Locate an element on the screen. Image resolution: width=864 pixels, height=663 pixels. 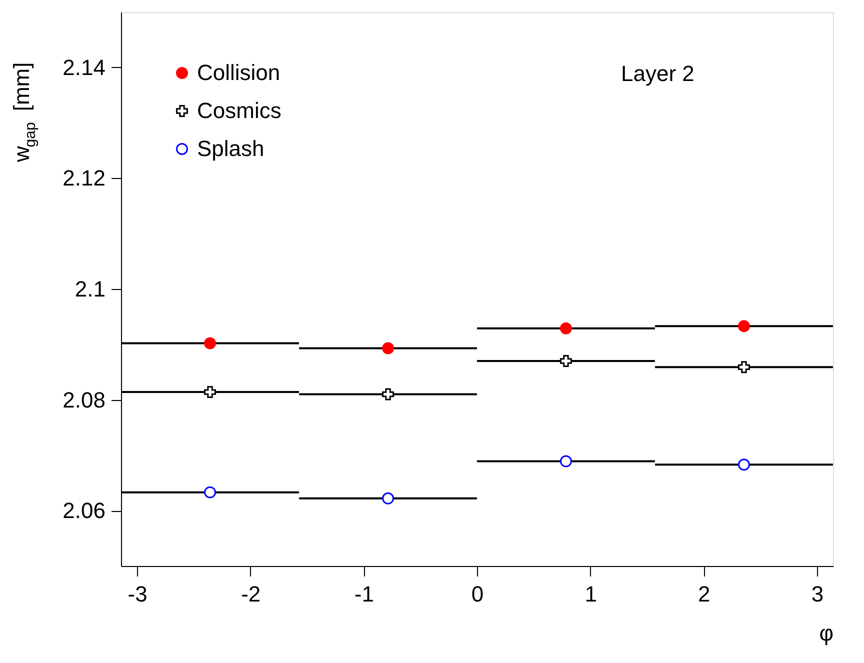
x-tick-label: 2 is located at coordinates (704, 594).